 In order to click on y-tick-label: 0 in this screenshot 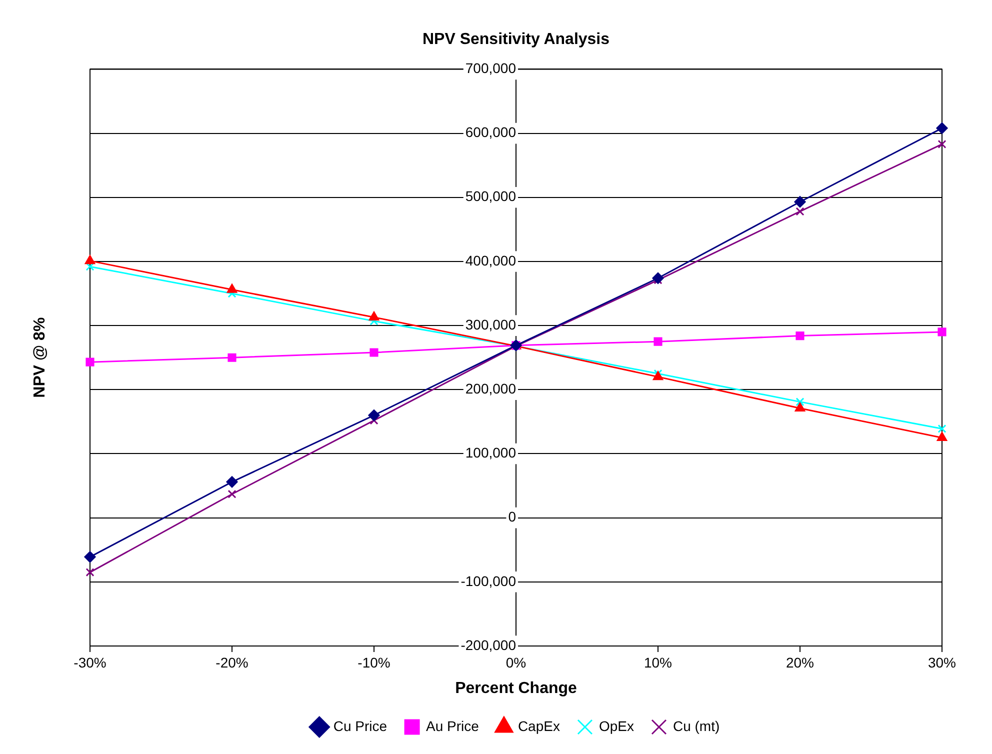, I will do `click(512, 516)`.